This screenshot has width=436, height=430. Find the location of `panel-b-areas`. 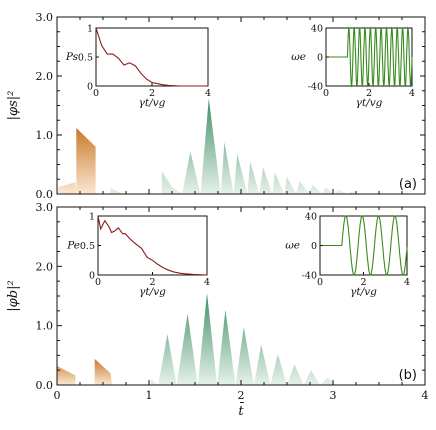

panel-b-areas is located at coordinates (197, 339).